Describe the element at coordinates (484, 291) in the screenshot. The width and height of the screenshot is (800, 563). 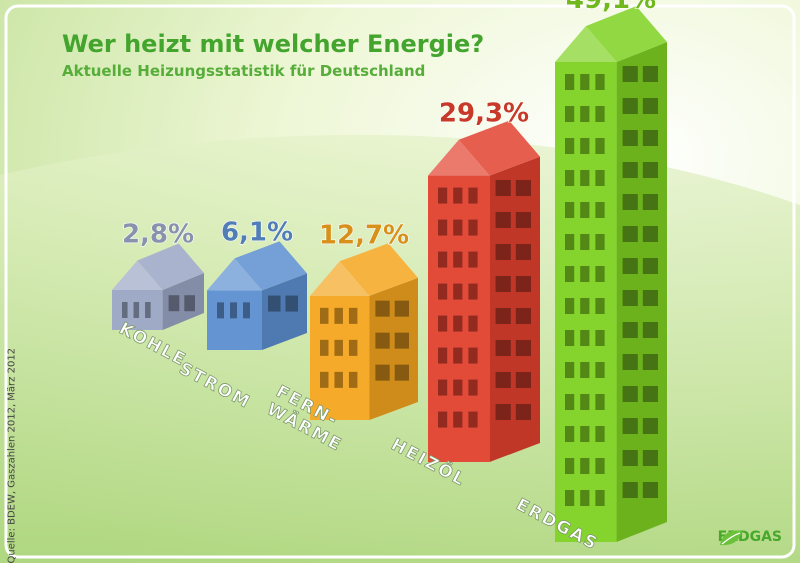
I see `bar-heizöl` at that location.